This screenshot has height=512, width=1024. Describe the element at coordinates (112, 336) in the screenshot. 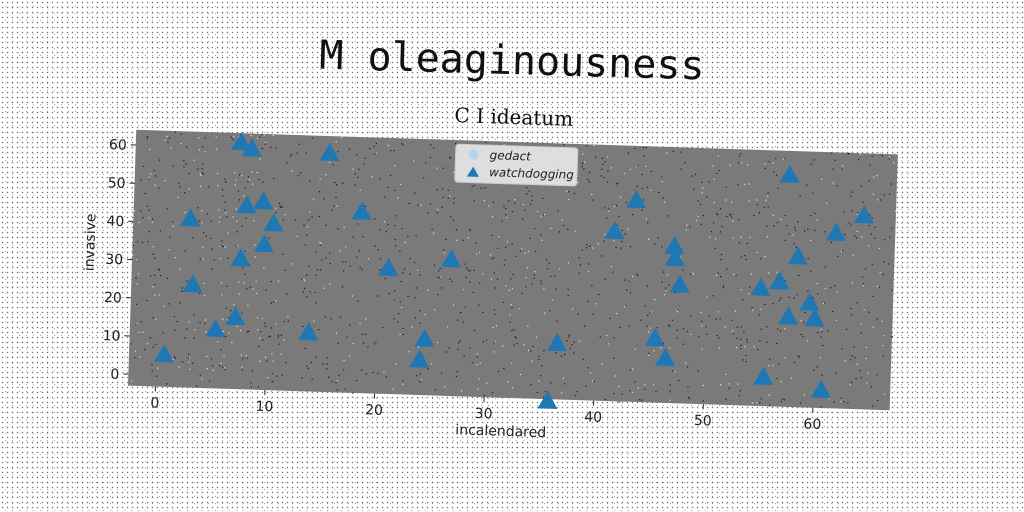

I see `y-tick-label: 10` at that location.